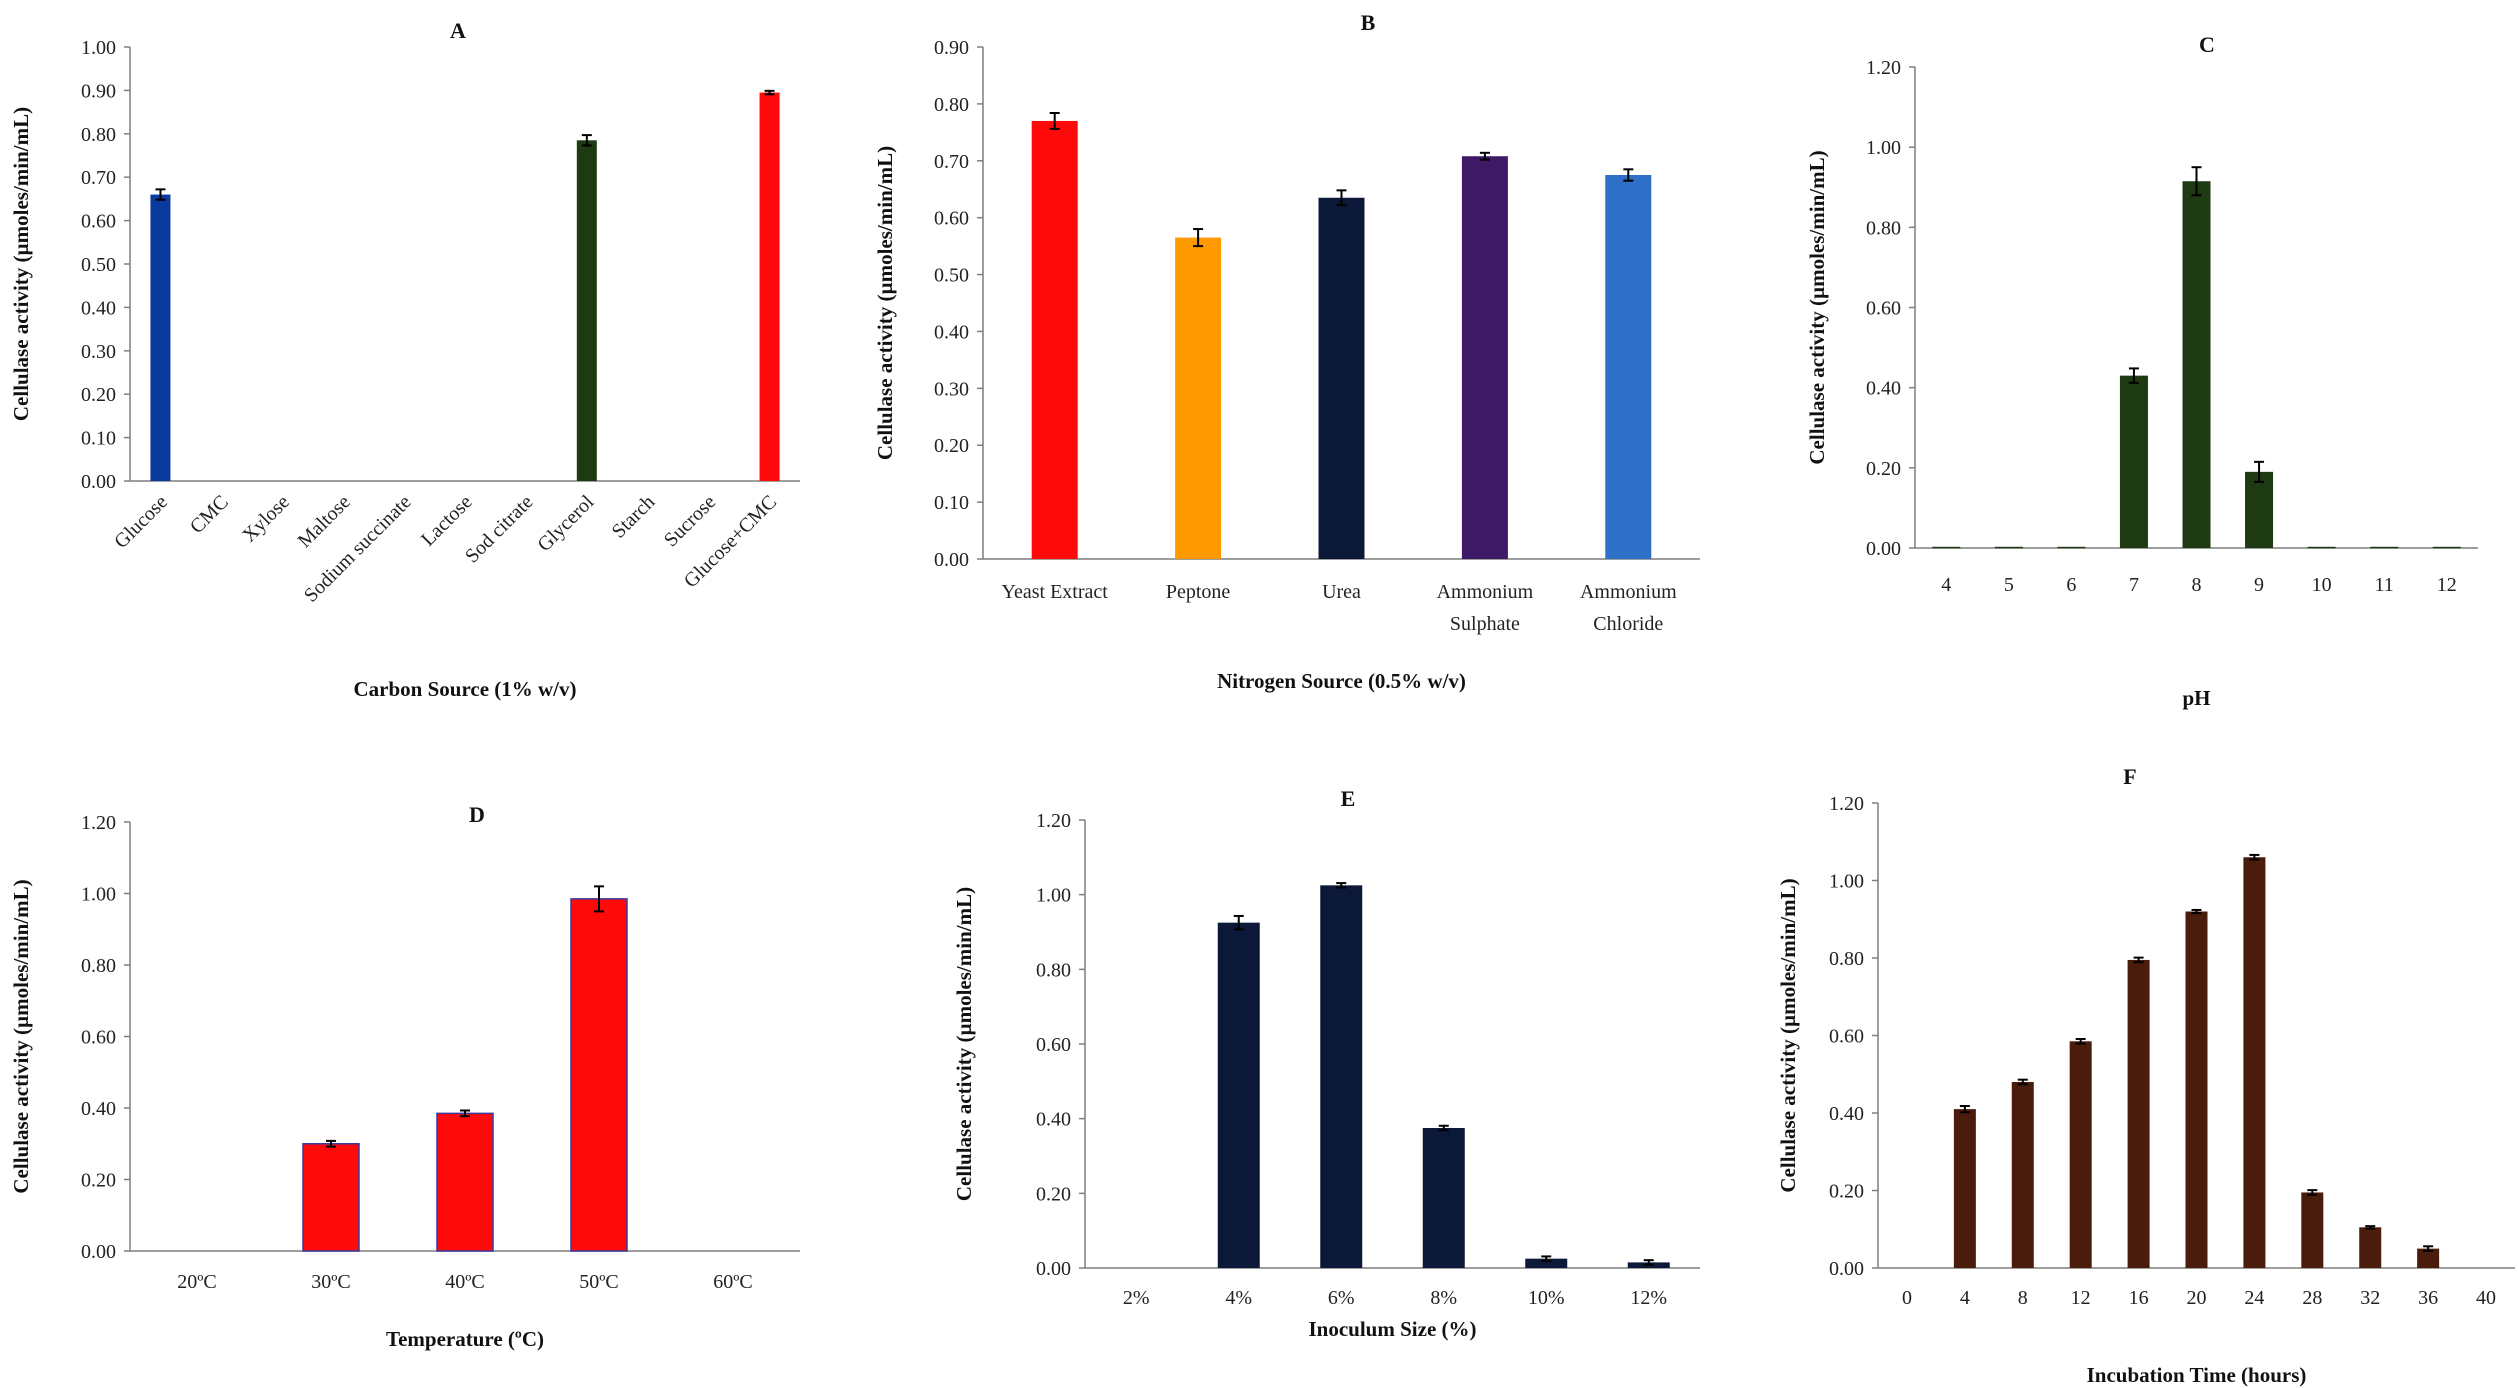  What do you see at coordinates (1348, 798) in the screenshot?
I see `panel-letter-e: E` at bounding box center [1348, 798].